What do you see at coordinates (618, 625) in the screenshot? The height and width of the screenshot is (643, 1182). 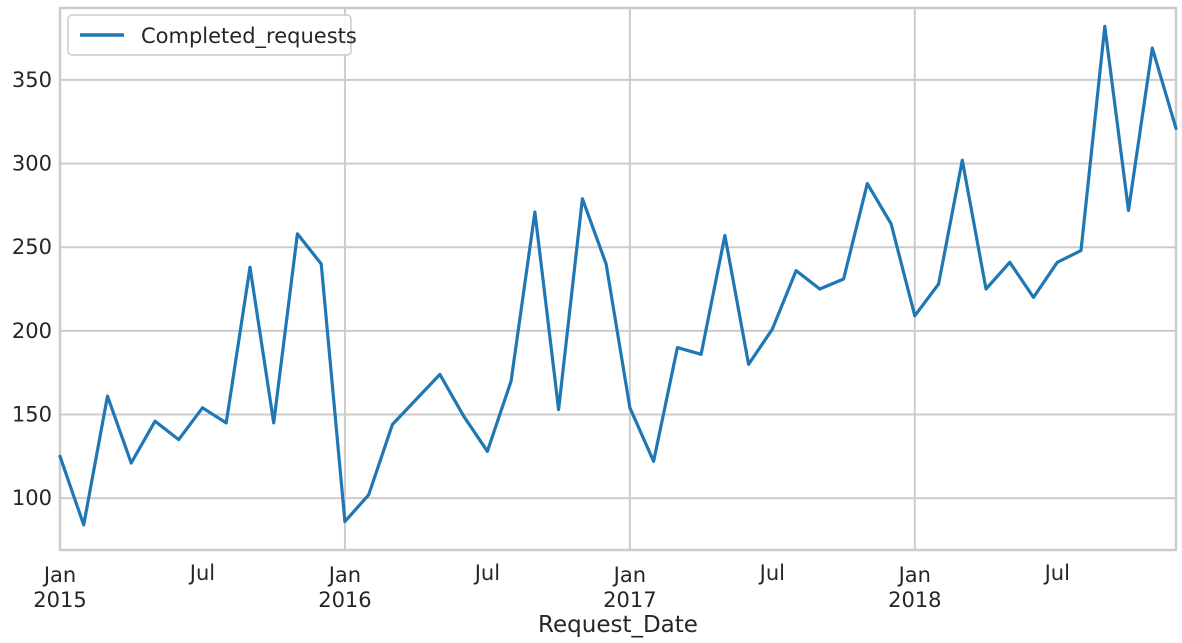 I see `x-axis-title: Request_Date` at bounding box center [618, 625].